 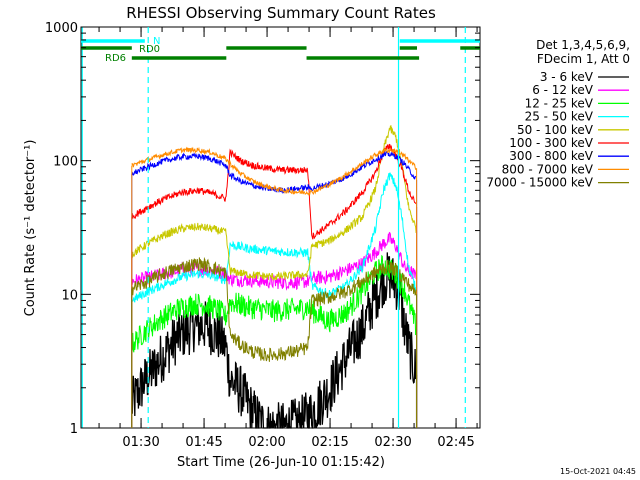 I want to click on x-axis-label: Start Time (26-Jun-10 01:15:42), so click(x=281, y=462).